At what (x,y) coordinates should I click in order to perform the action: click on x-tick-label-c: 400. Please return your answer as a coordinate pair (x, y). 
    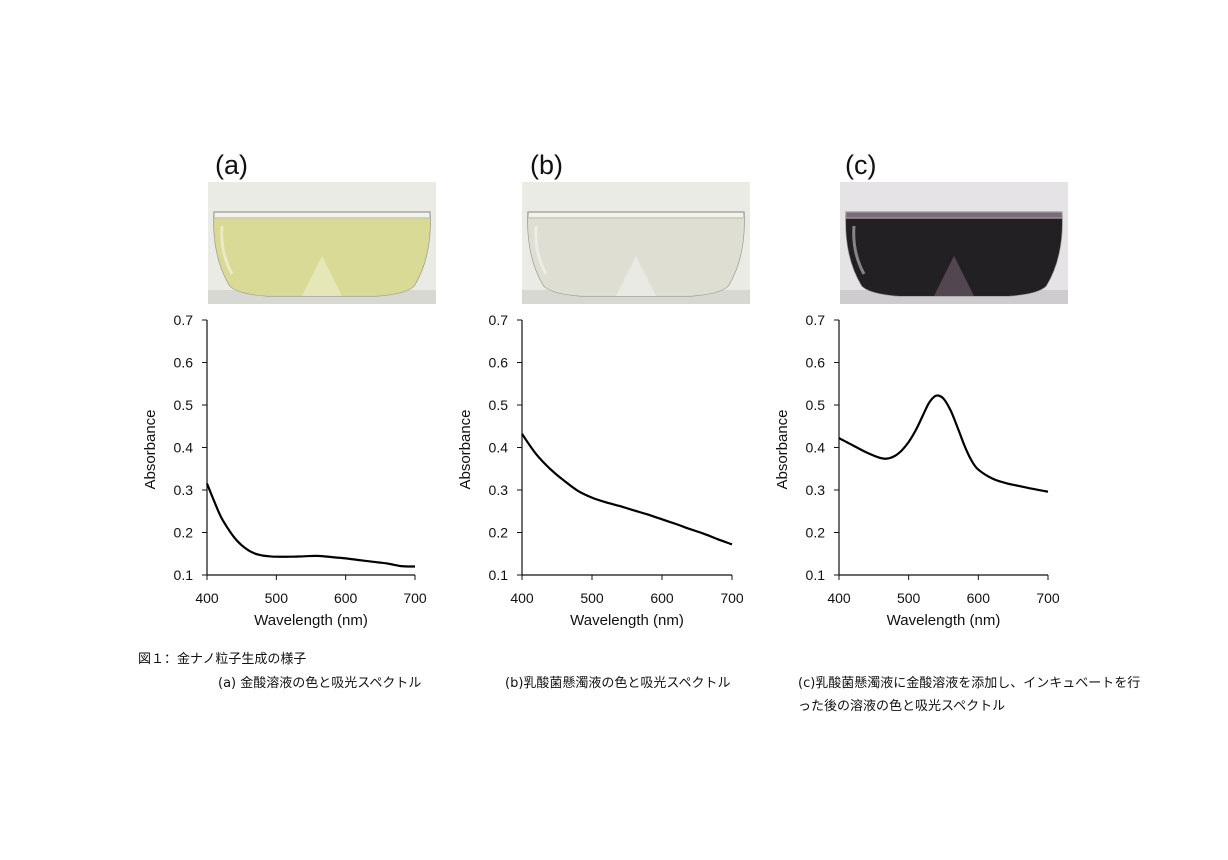
    Looking at the image, I should click on (839, 598).